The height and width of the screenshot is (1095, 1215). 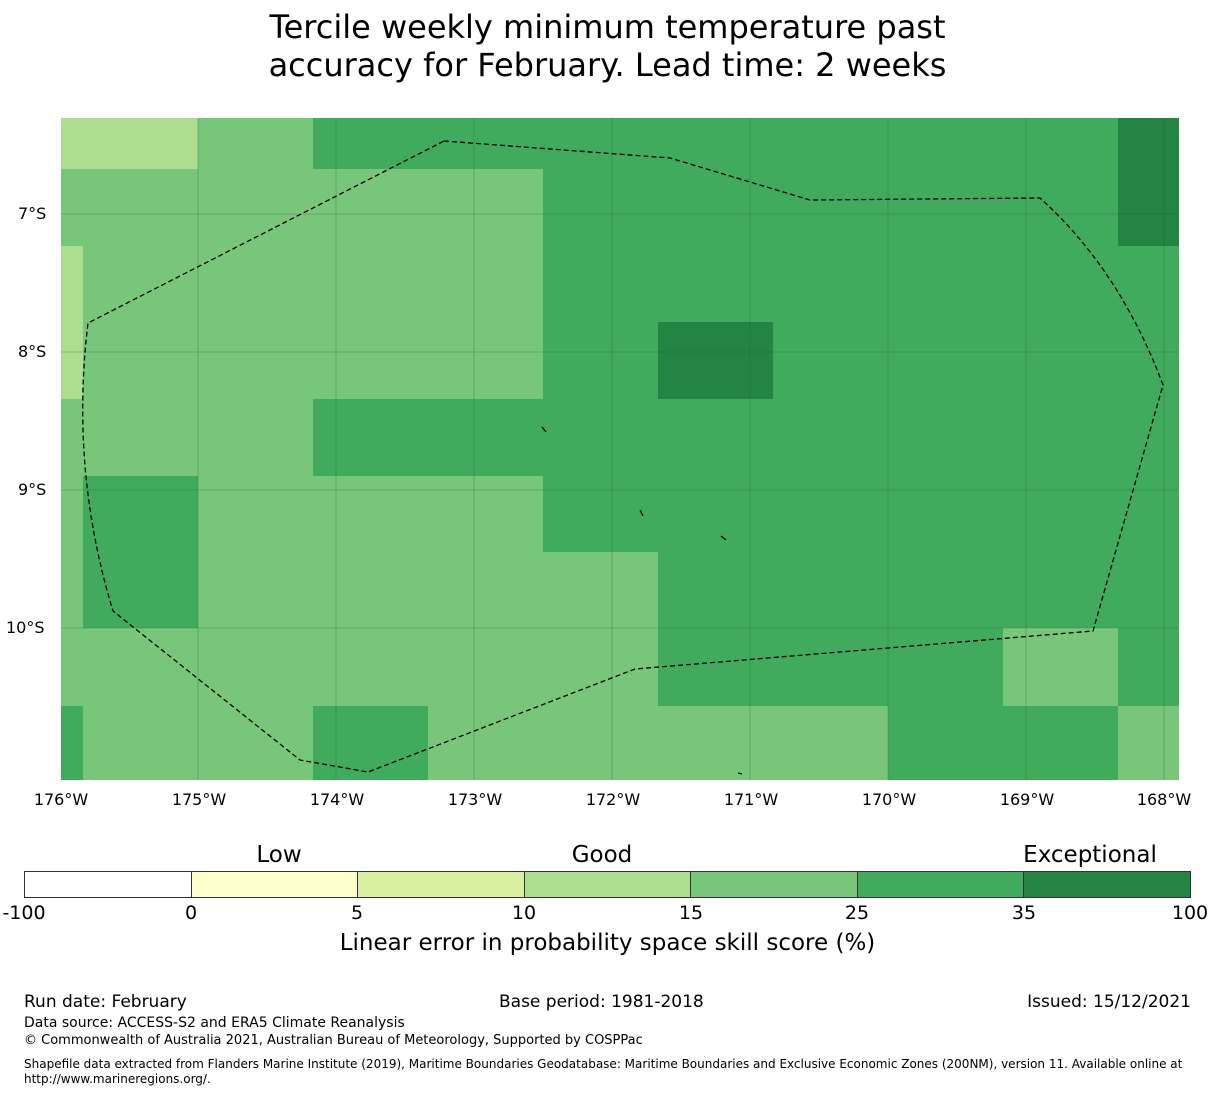 What do you see at coordinates (105, 1002) in the screenshot?
I see `run-date: Run date: February` at bounding box center [105, 1002].